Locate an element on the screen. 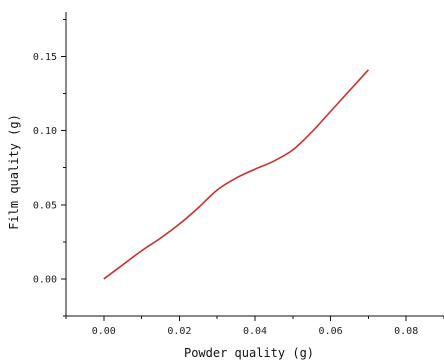  y-tick-label: 0.05 is located at coordinates (45, 205).